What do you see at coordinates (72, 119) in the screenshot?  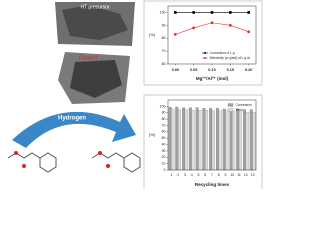 I see `arrow-label: Hydrogen` at bounding box center [72, 119].